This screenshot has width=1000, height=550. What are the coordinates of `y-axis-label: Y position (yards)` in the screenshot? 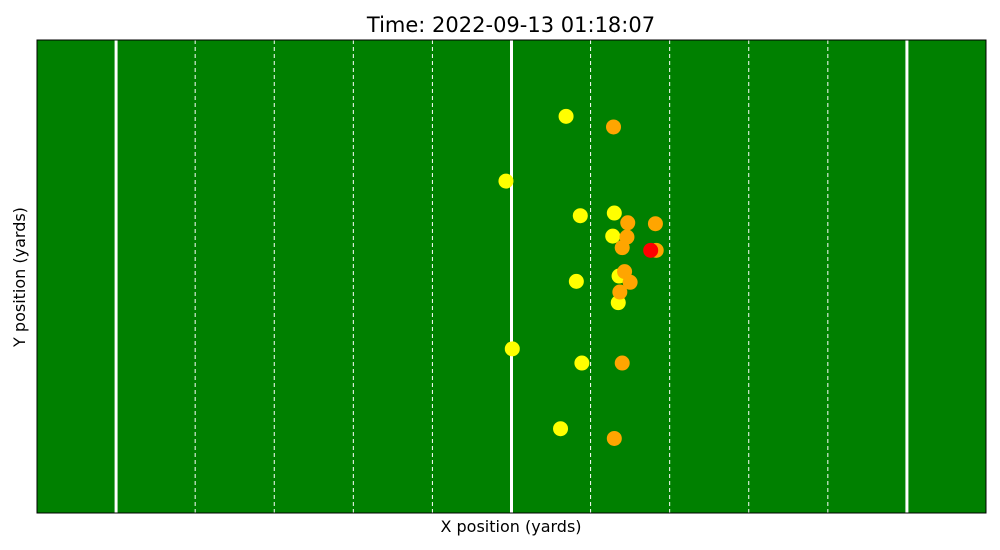 It's located at (19, 277).